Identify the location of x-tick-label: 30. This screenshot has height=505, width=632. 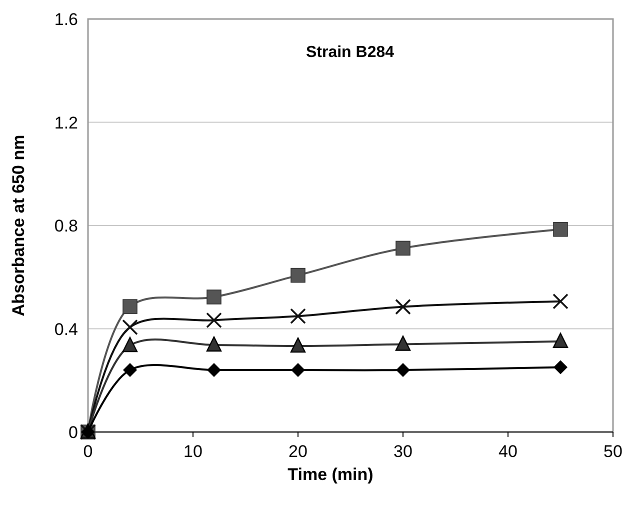
(403, 451).